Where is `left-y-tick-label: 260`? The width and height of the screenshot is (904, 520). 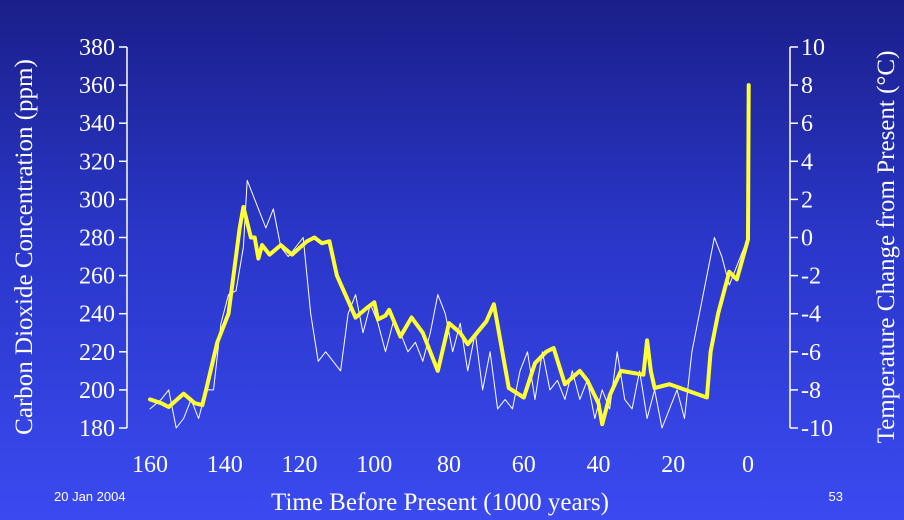
left-y-tick-label: 260 is located at coordinates (97, 277).